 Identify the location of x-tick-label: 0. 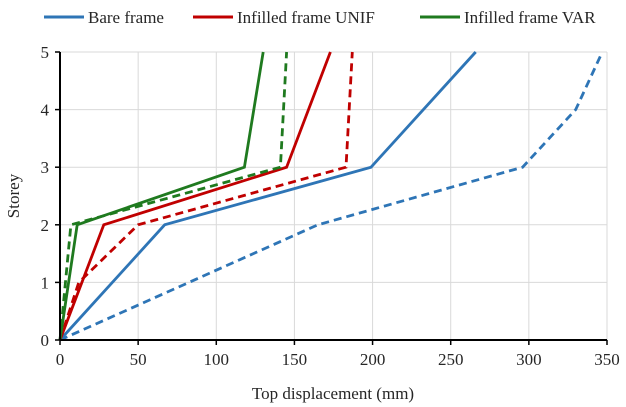
(60, 359).